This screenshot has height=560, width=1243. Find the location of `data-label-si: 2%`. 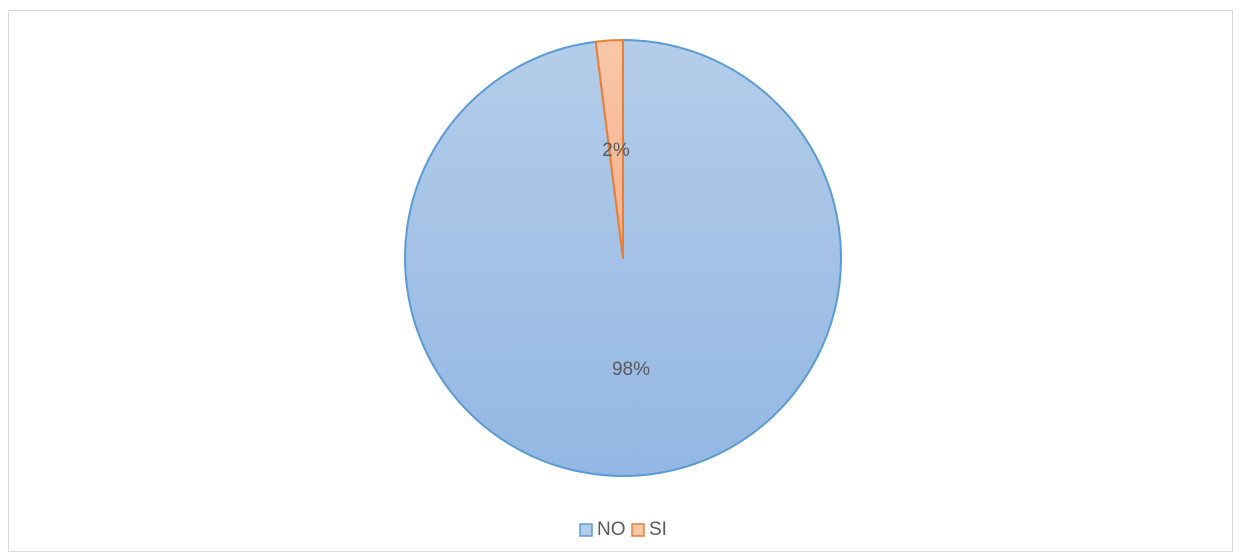

data-label-si: 2% is located at coordinates (616, 150).